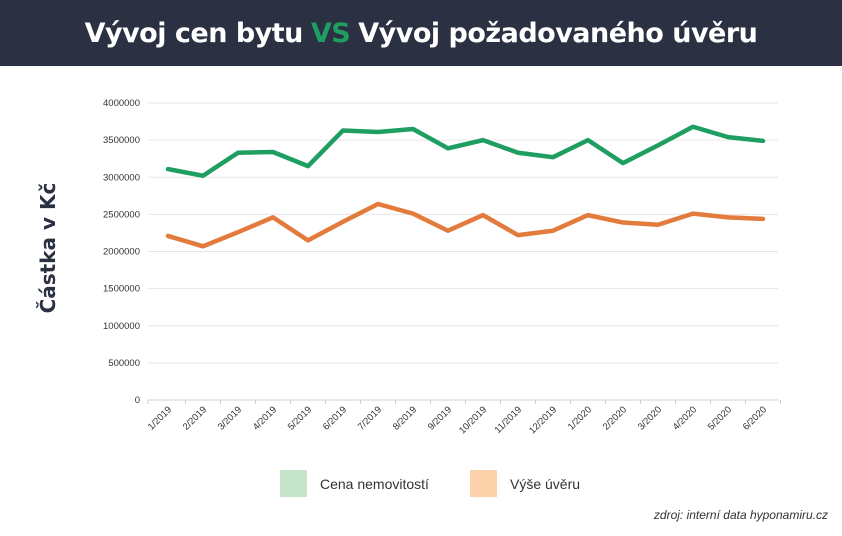 The image size is (842, 536). I want to click on title-part2: Vývoj požadovaného úvěru, so click(558, 33).